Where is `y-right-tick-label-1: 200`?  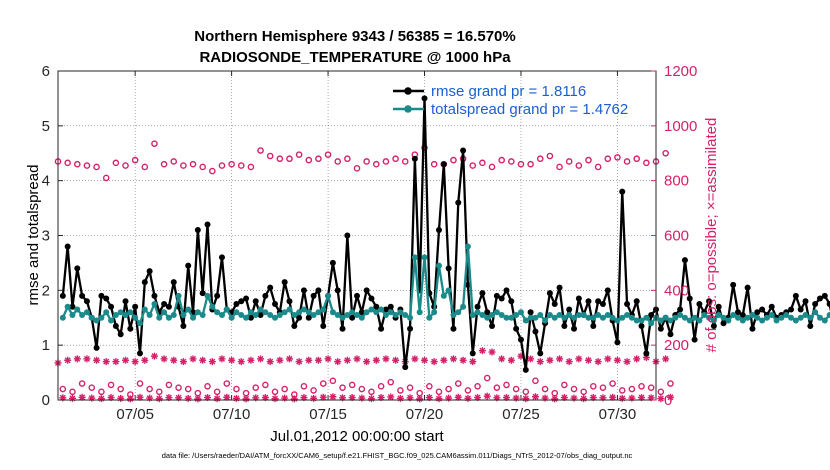
y-right-tick-label-1: 200 is located at coordinates (676, 345).